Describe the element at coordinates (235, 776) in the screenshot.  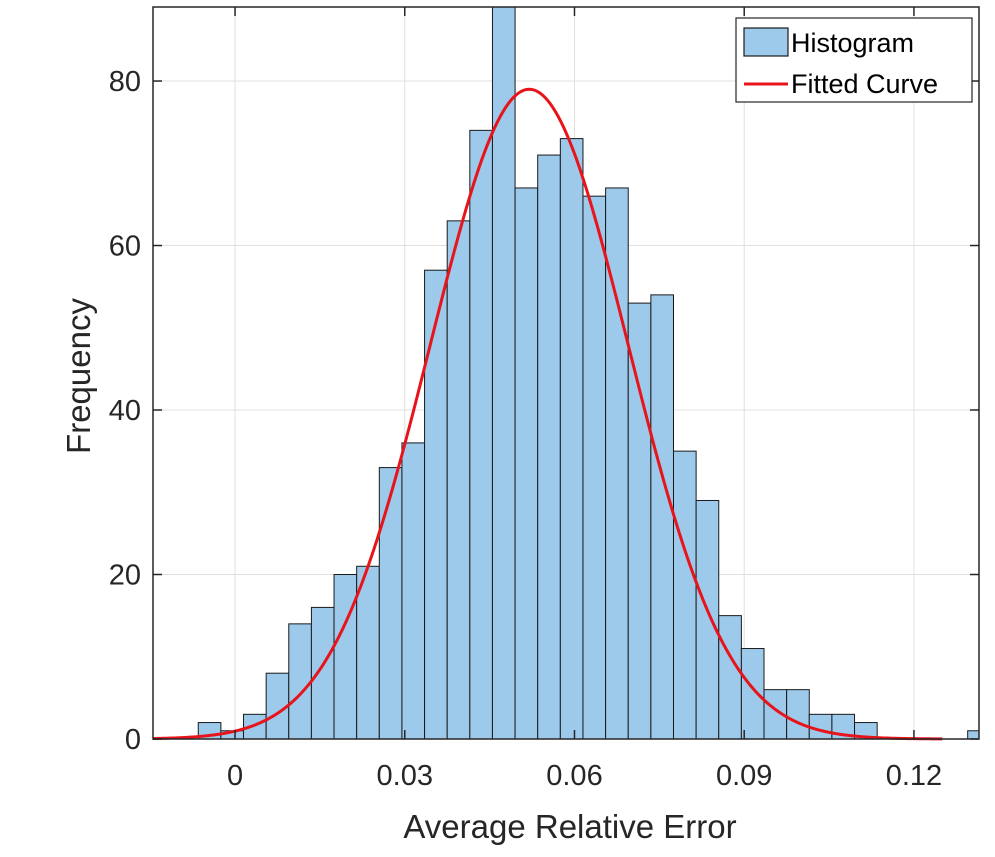
I see `x-tick-label: 0` at that location.